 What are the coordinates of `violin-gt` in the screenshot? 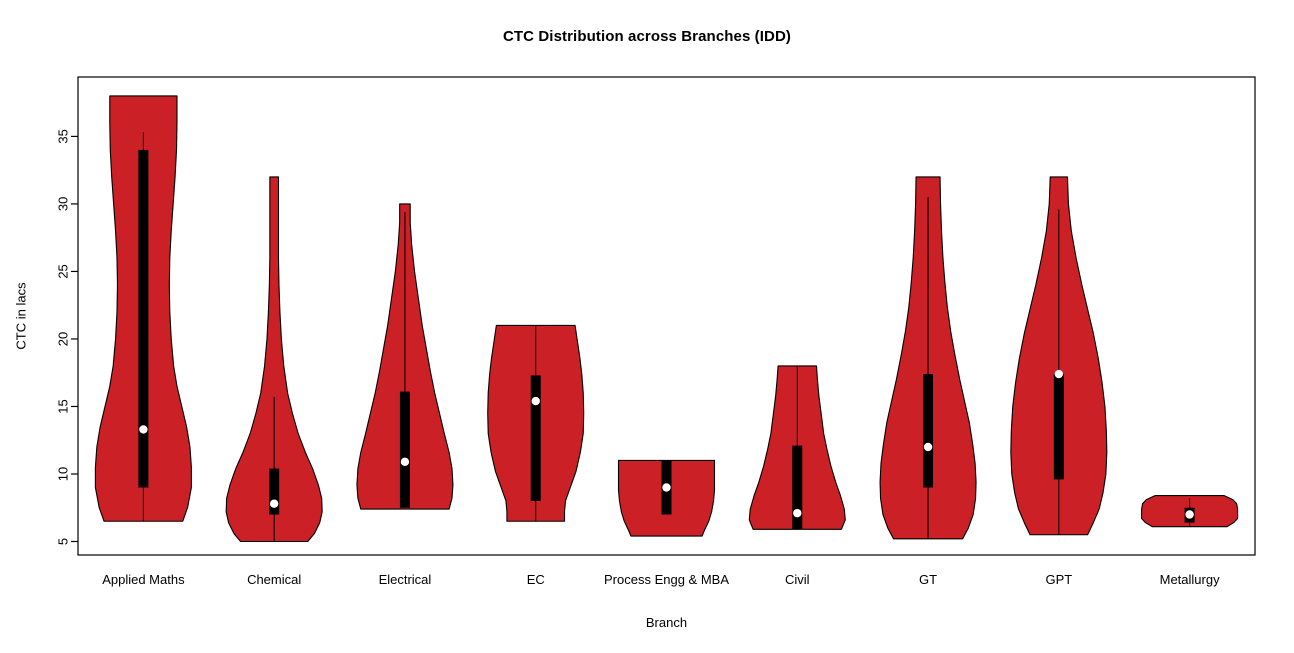 It's located at (928, 358).